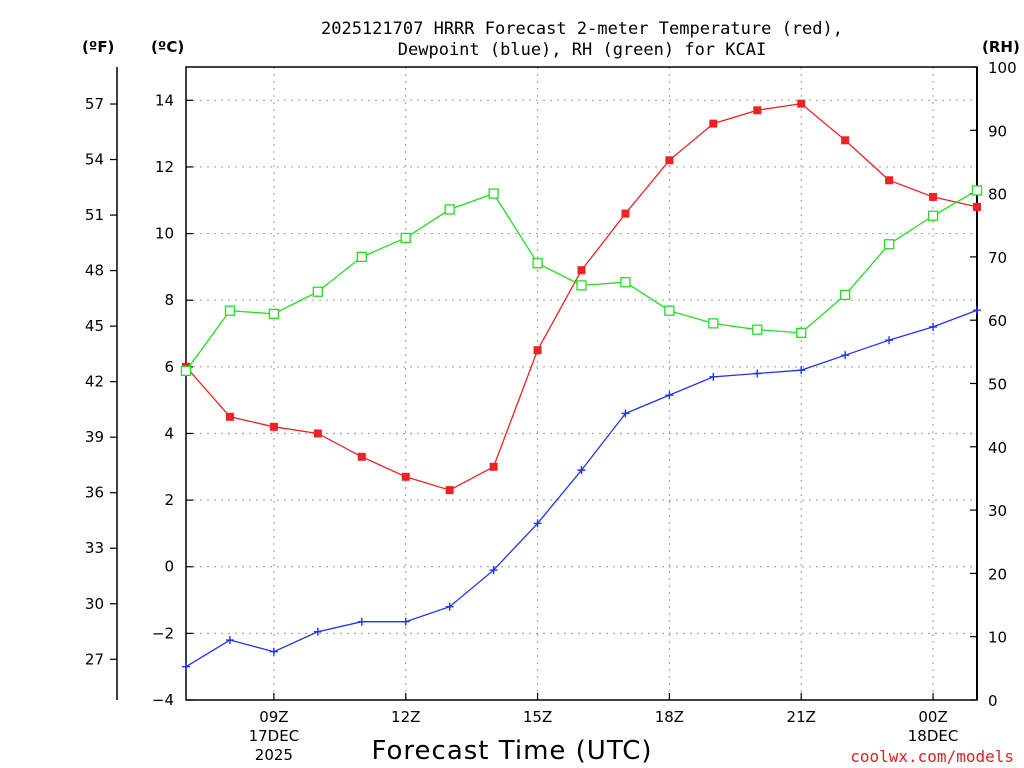 The image size is (1024, 768). What do you see at coordinates (98, 47) in the screenshot?
I see `fahrenheit-unit-label: (ºF)` at bounding box center [98, 47].